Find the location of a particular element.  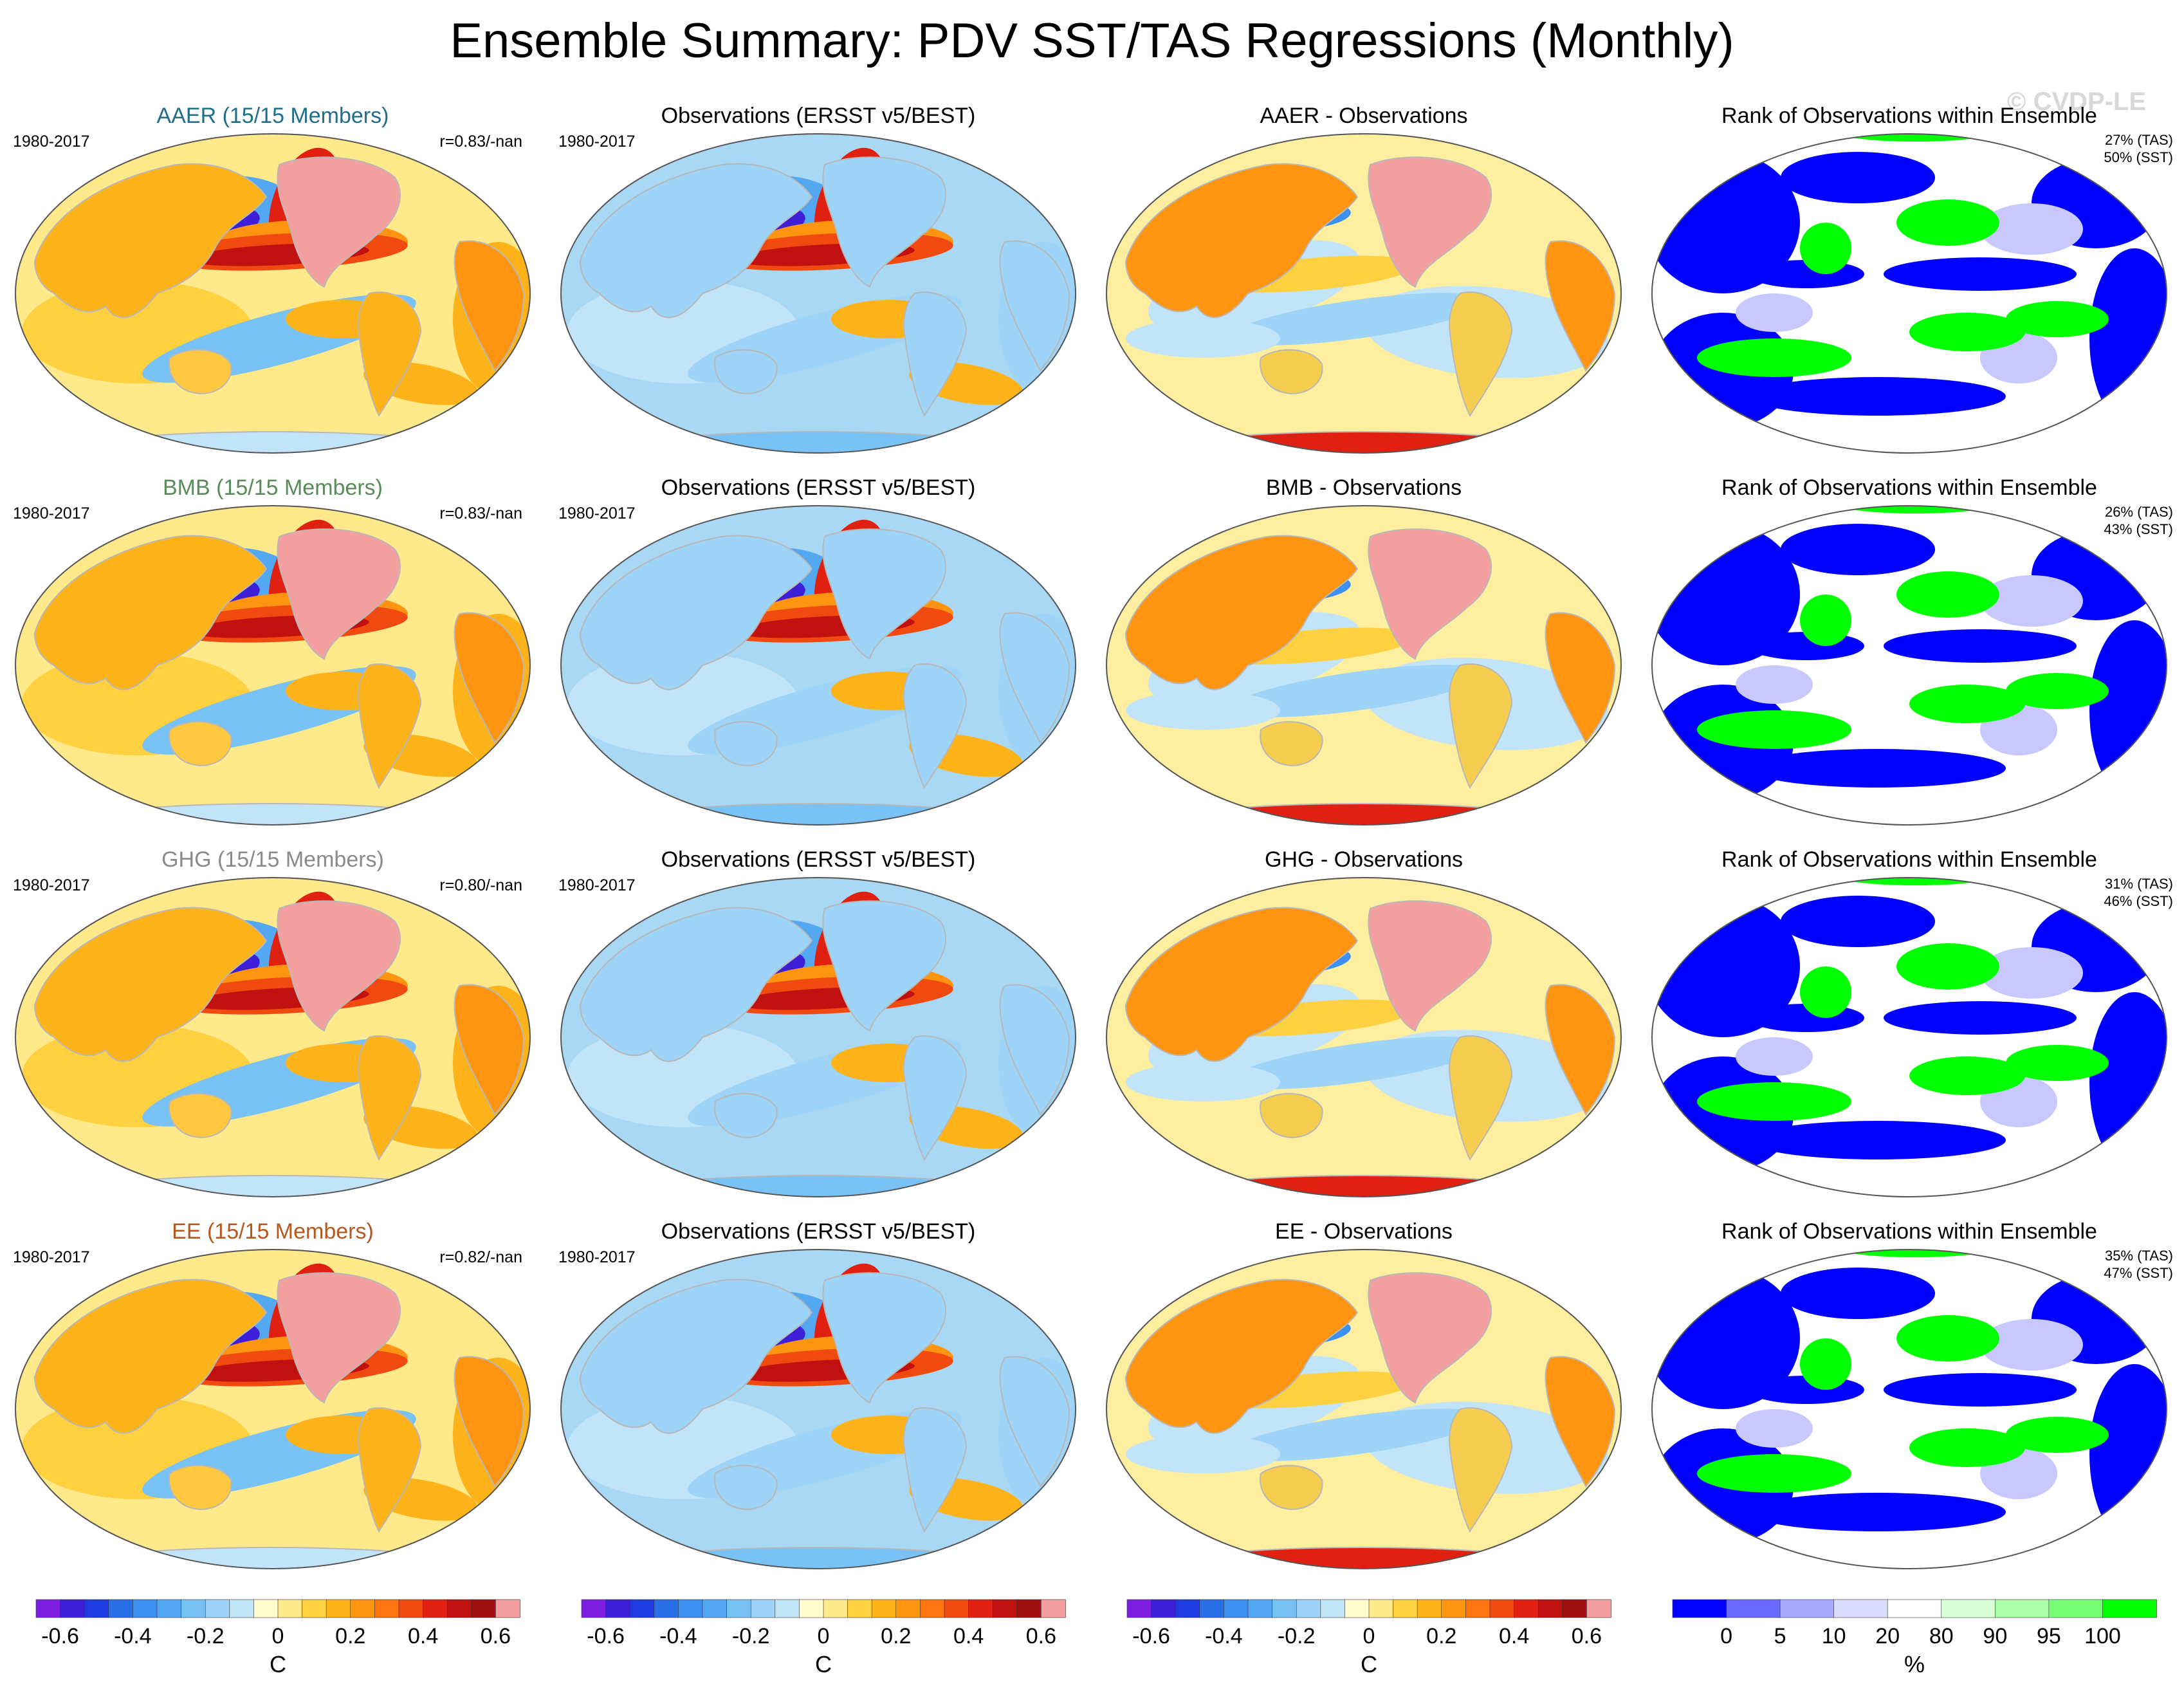

panel-diff-row3: GHG - Observations is located at coordinates (1364, 1027).